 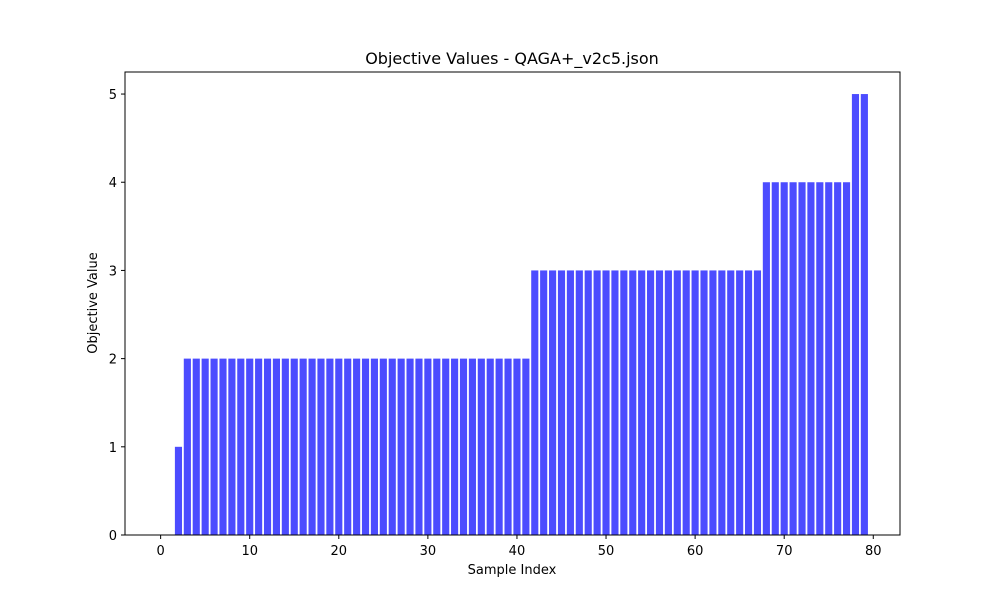 What do you see at coordinates (517, 551) in the screenshot?
I see `x-tick-label: 40` at bounding box center [517, 551].